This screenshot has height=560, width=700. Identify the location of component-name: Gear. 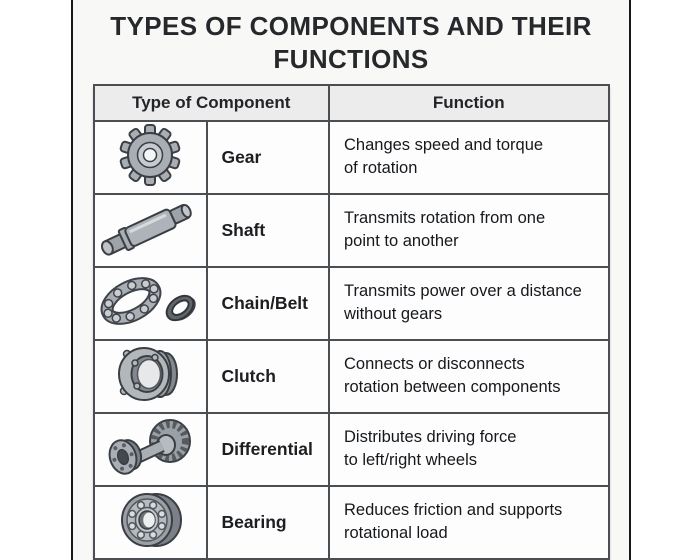
(268, 157).